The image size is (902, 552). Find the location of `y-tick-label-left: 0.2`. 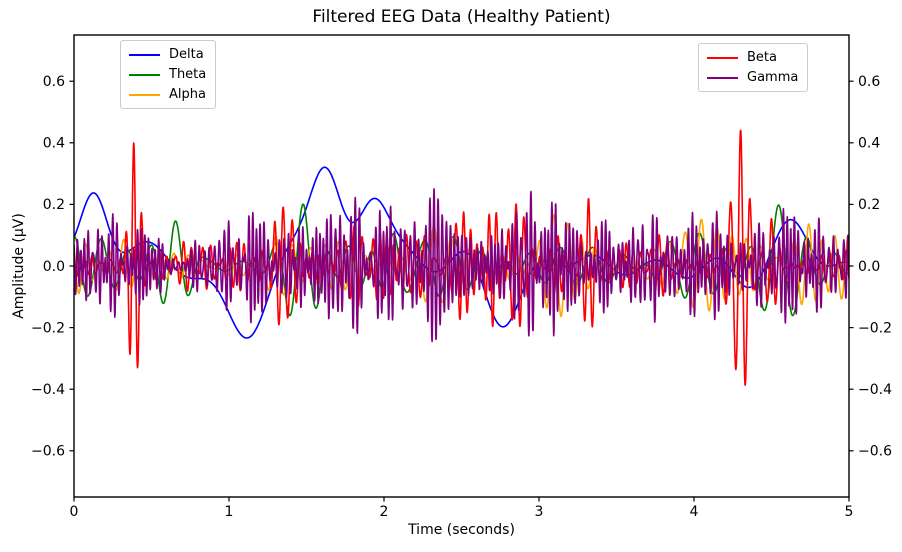

y-tick-label-left: 0.2 is located at coordinates (54, 205).